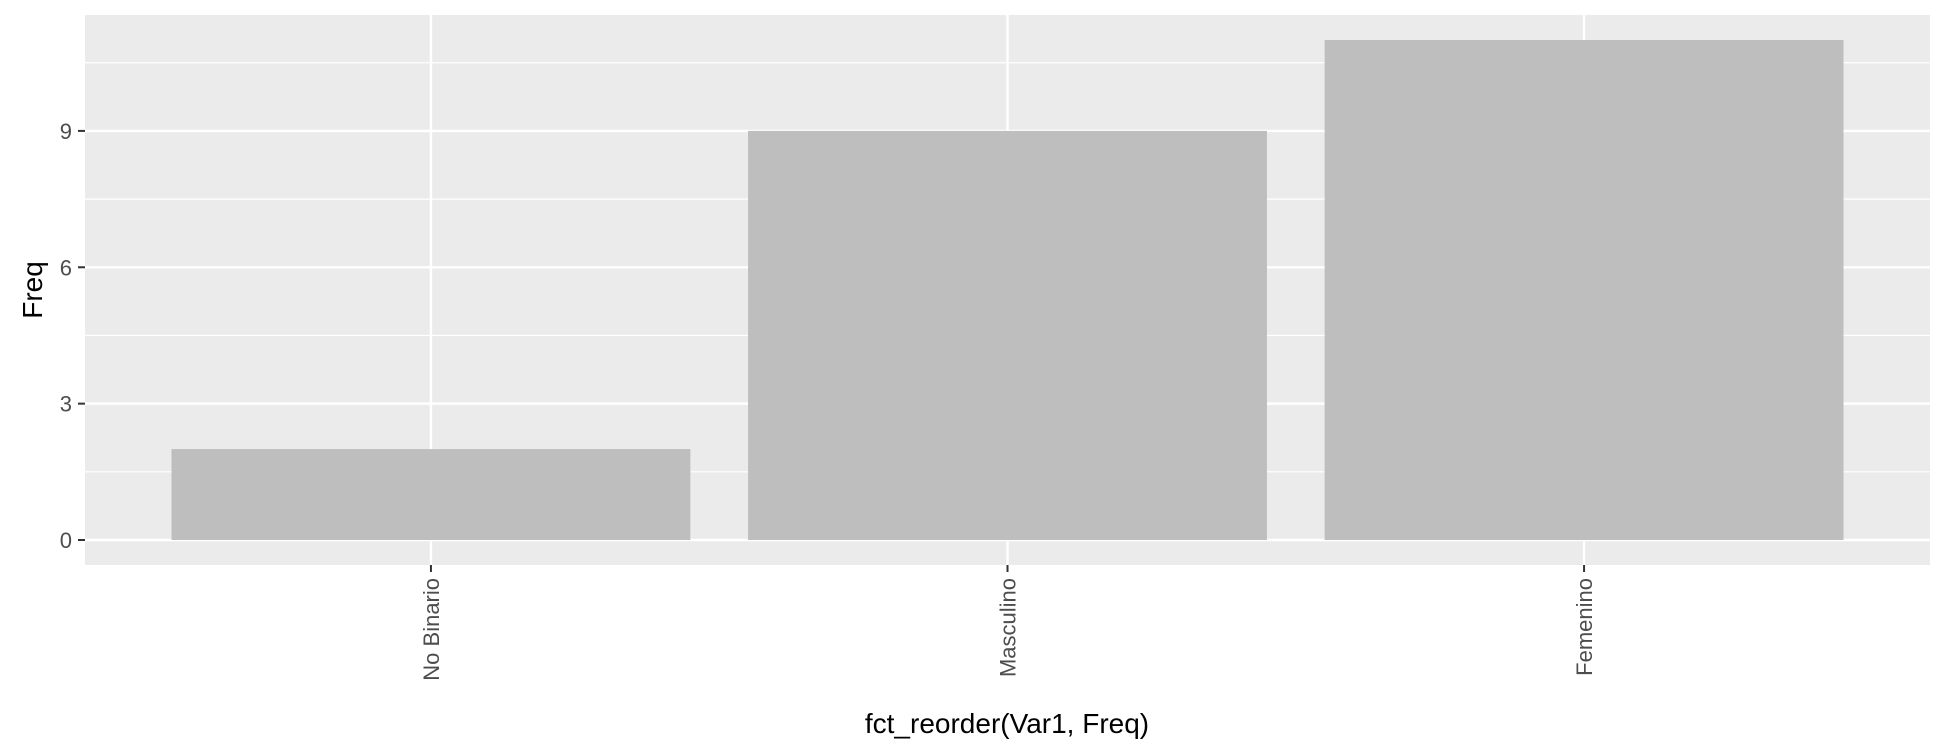 The height and width of the screenshot is (756, 1944). What do you see at coordinates (1584, 627) in the screenshot?
I see `x-tick-label: Femenino` at bounding box center [1584, 627].